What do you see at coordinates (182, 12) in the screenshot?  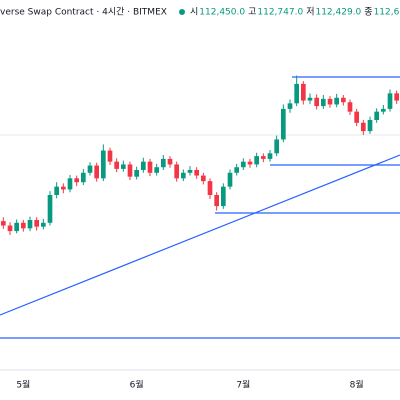 I see `status-dot` at bounding box center [182, 12].